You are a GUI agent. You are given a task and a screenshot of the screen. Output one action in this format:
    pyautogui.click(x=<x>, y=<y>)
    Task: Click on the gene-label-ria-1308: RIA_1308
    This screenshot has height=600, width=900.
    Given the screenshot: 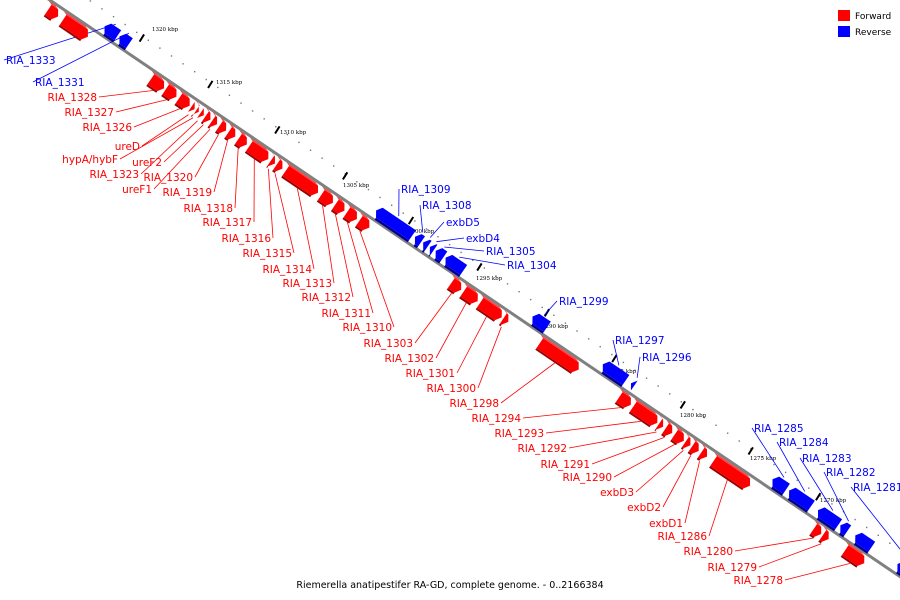 What is the action you would take?
    pyautogui.click(x=447, y=206)
    